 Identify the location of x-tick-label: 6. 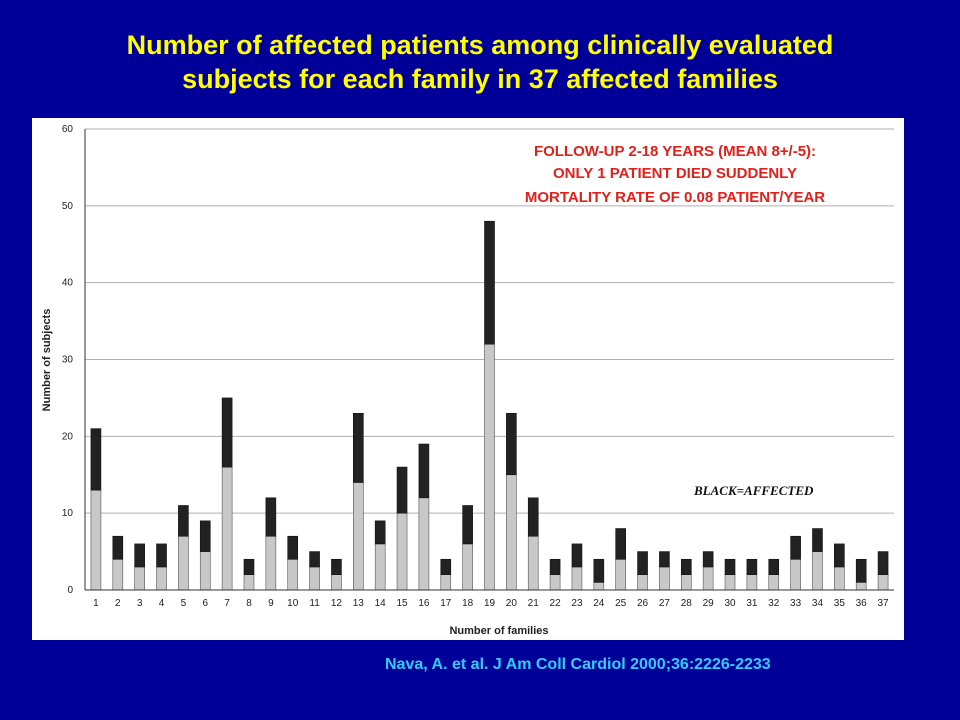
(205, 603).